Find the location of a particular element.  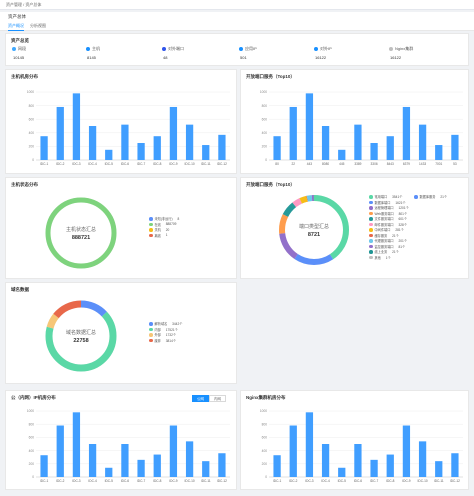

legend-value: 8 is located at coordinates (178, 218).